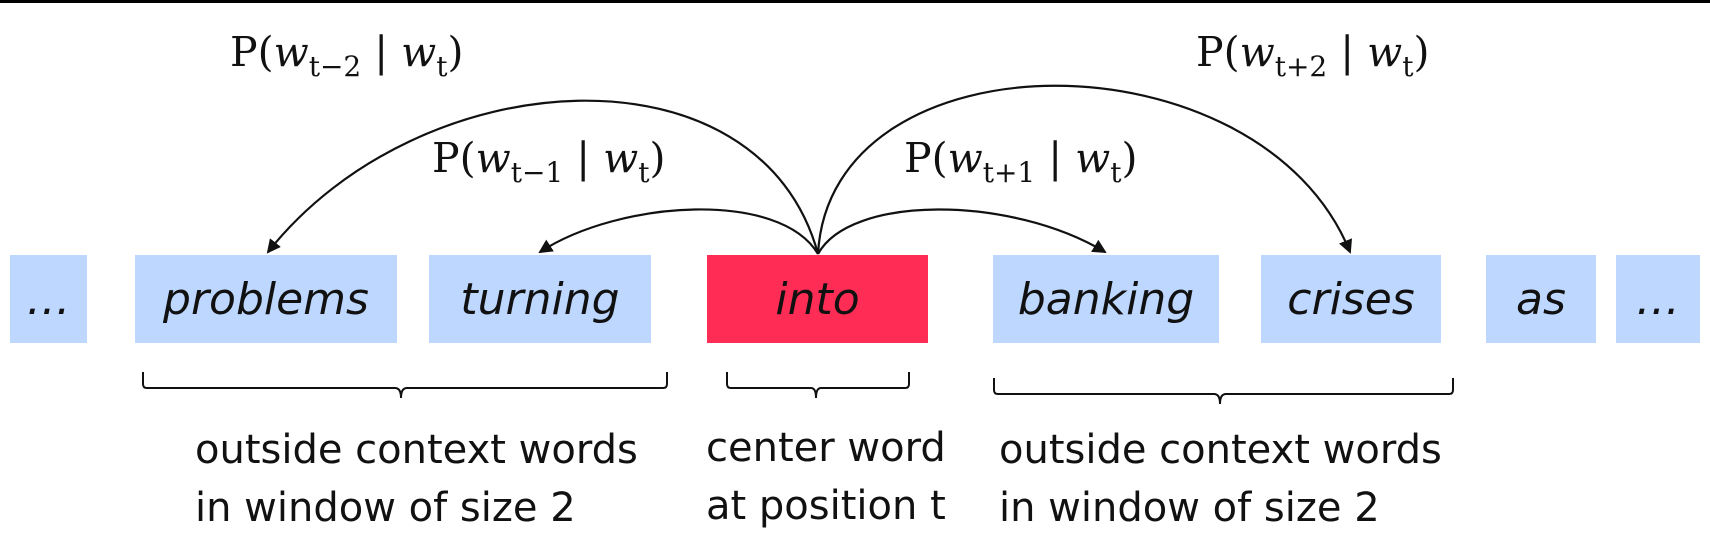  What do you see at coordinates (818, 385) in the screenshot?
I see `brace-center` at bounding box center [818, 385].